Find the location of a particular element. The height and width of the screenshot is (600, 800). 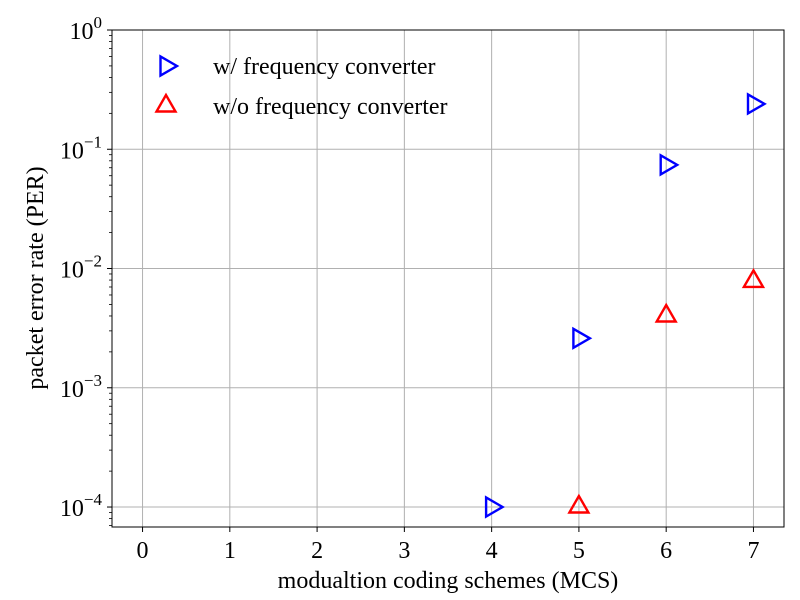

x-tick-label: 3 is located at coordinates (404, 551).